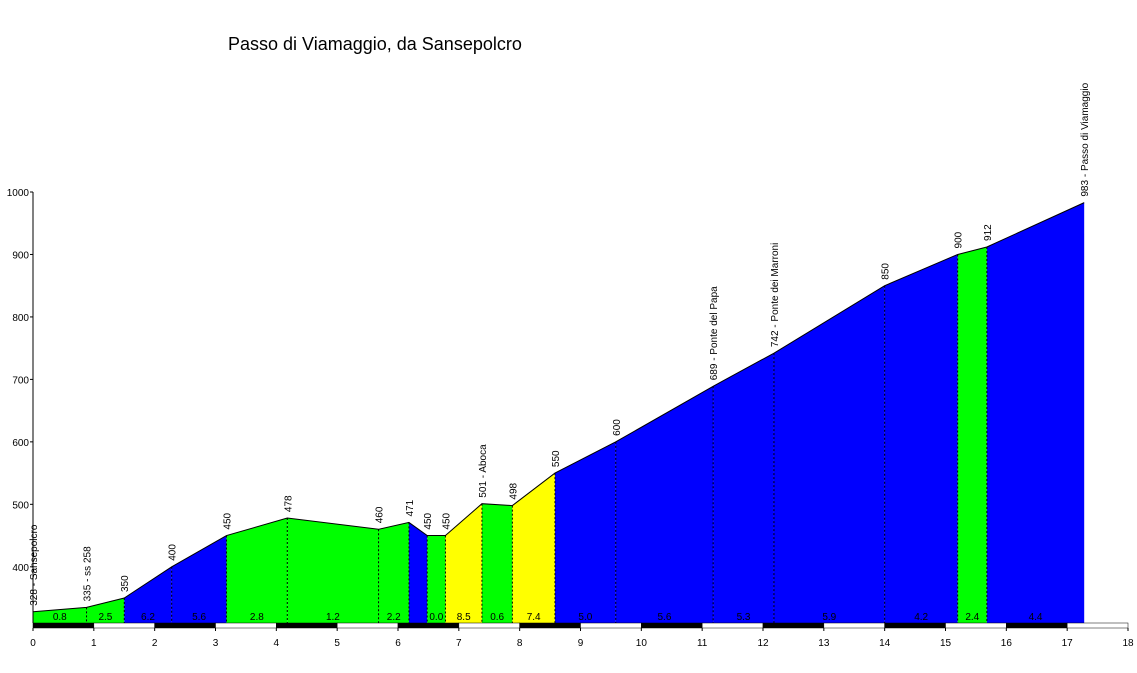 The height and width of the screenshot is (673, 1137). Describe the element at coordinates (642, 643) in the screenshot. I see `x-tick-label-10: 10` at that location.